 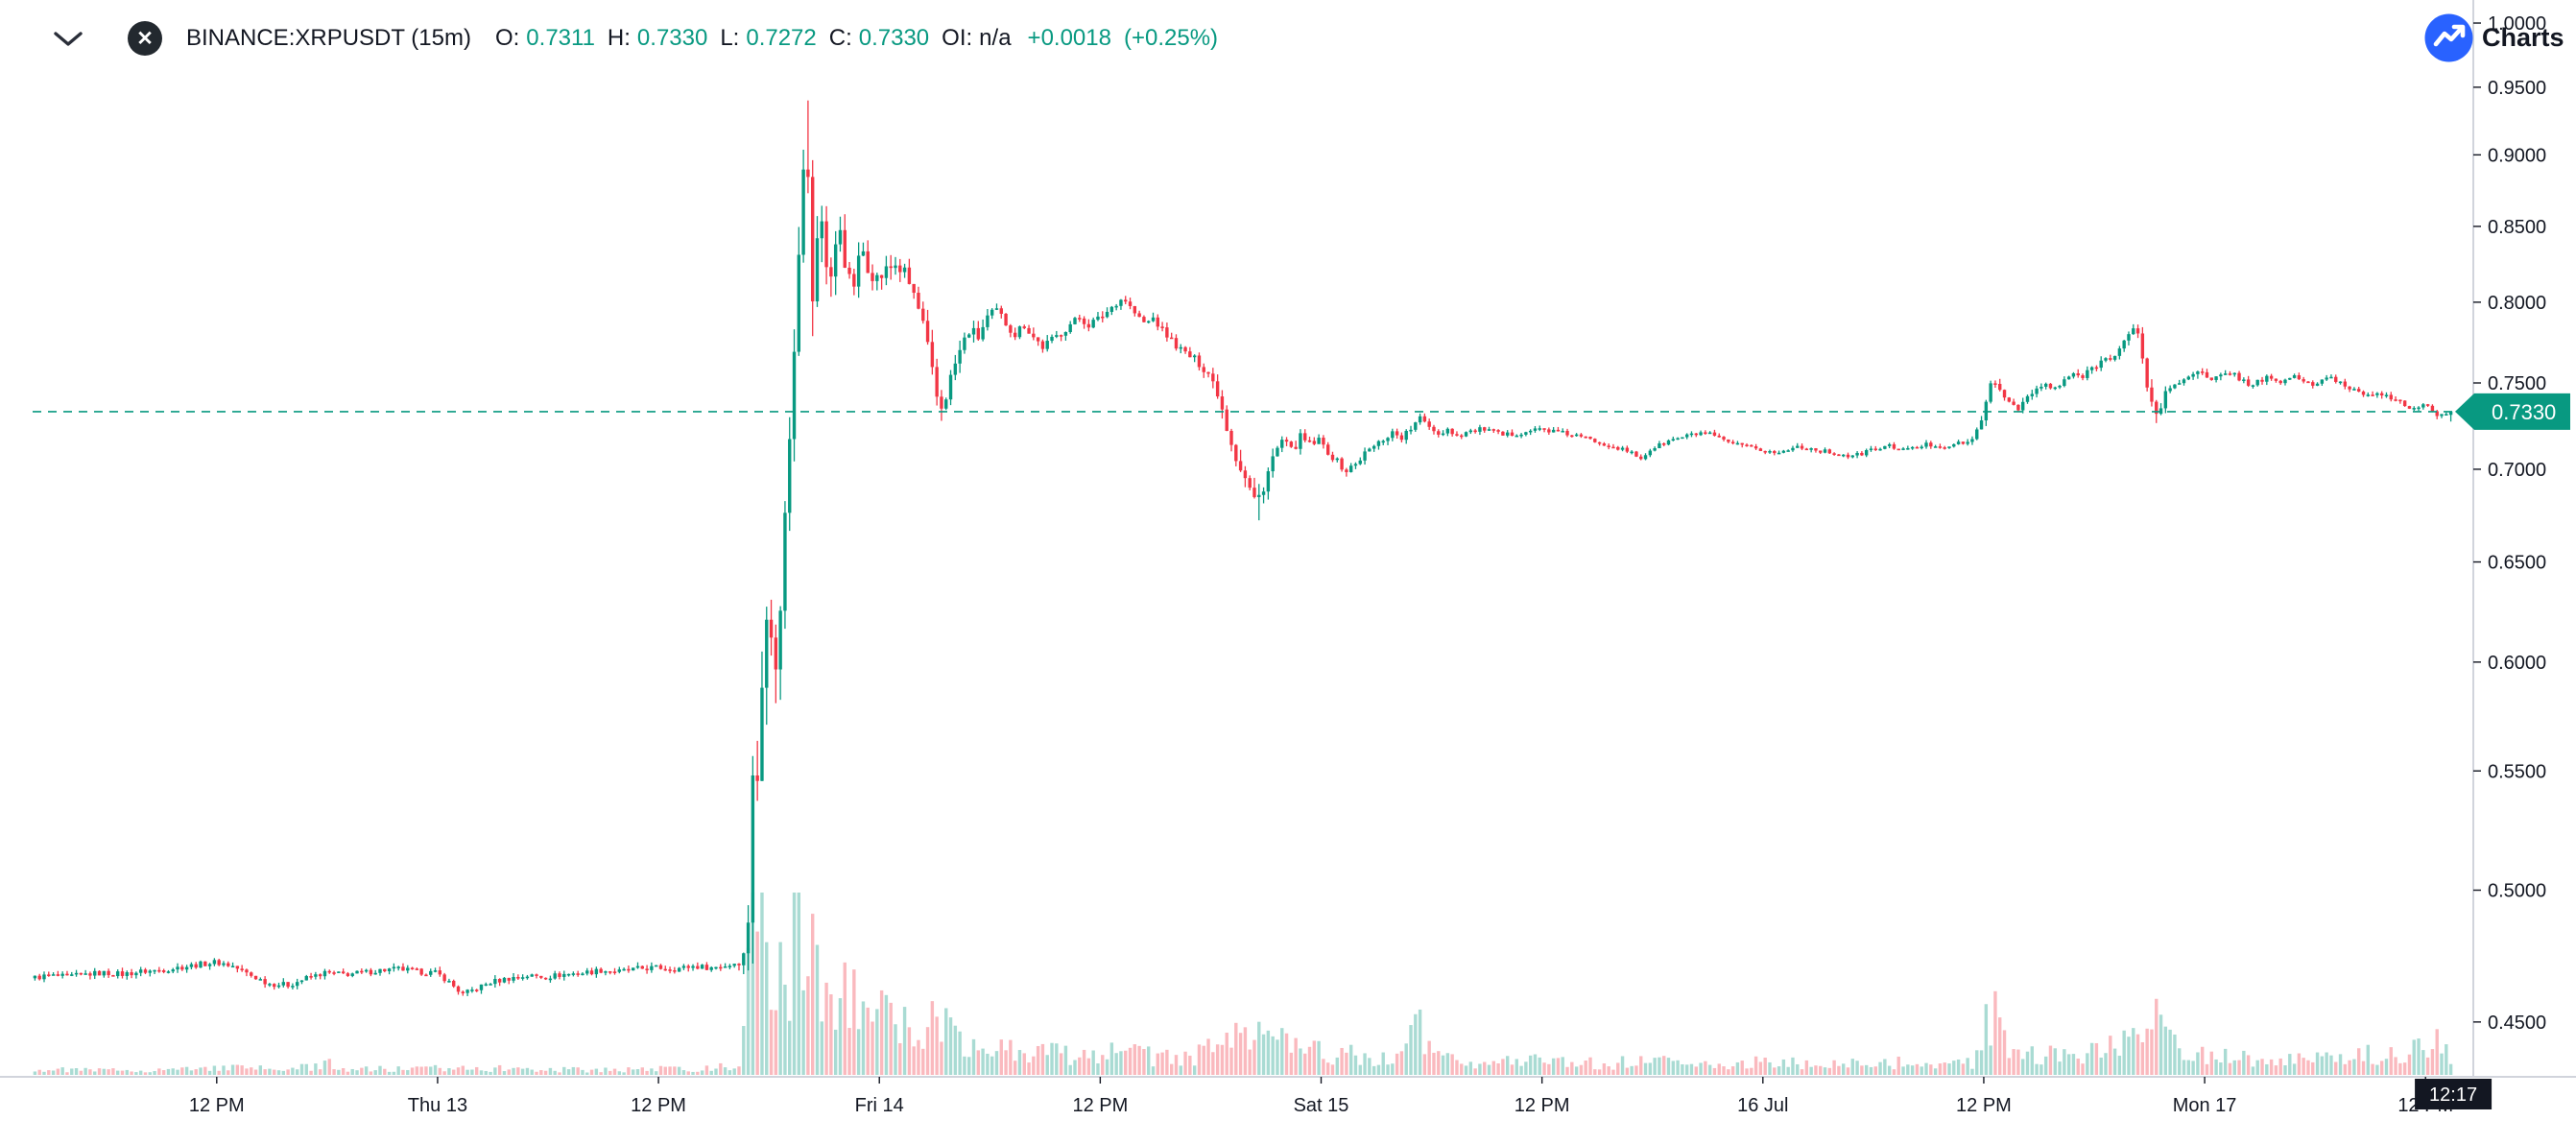 What do you see at coordinates (2205, 1105) in the screenshot?
I see `time-tick-label: Mon 17` at bounding box center [2205, 1105].